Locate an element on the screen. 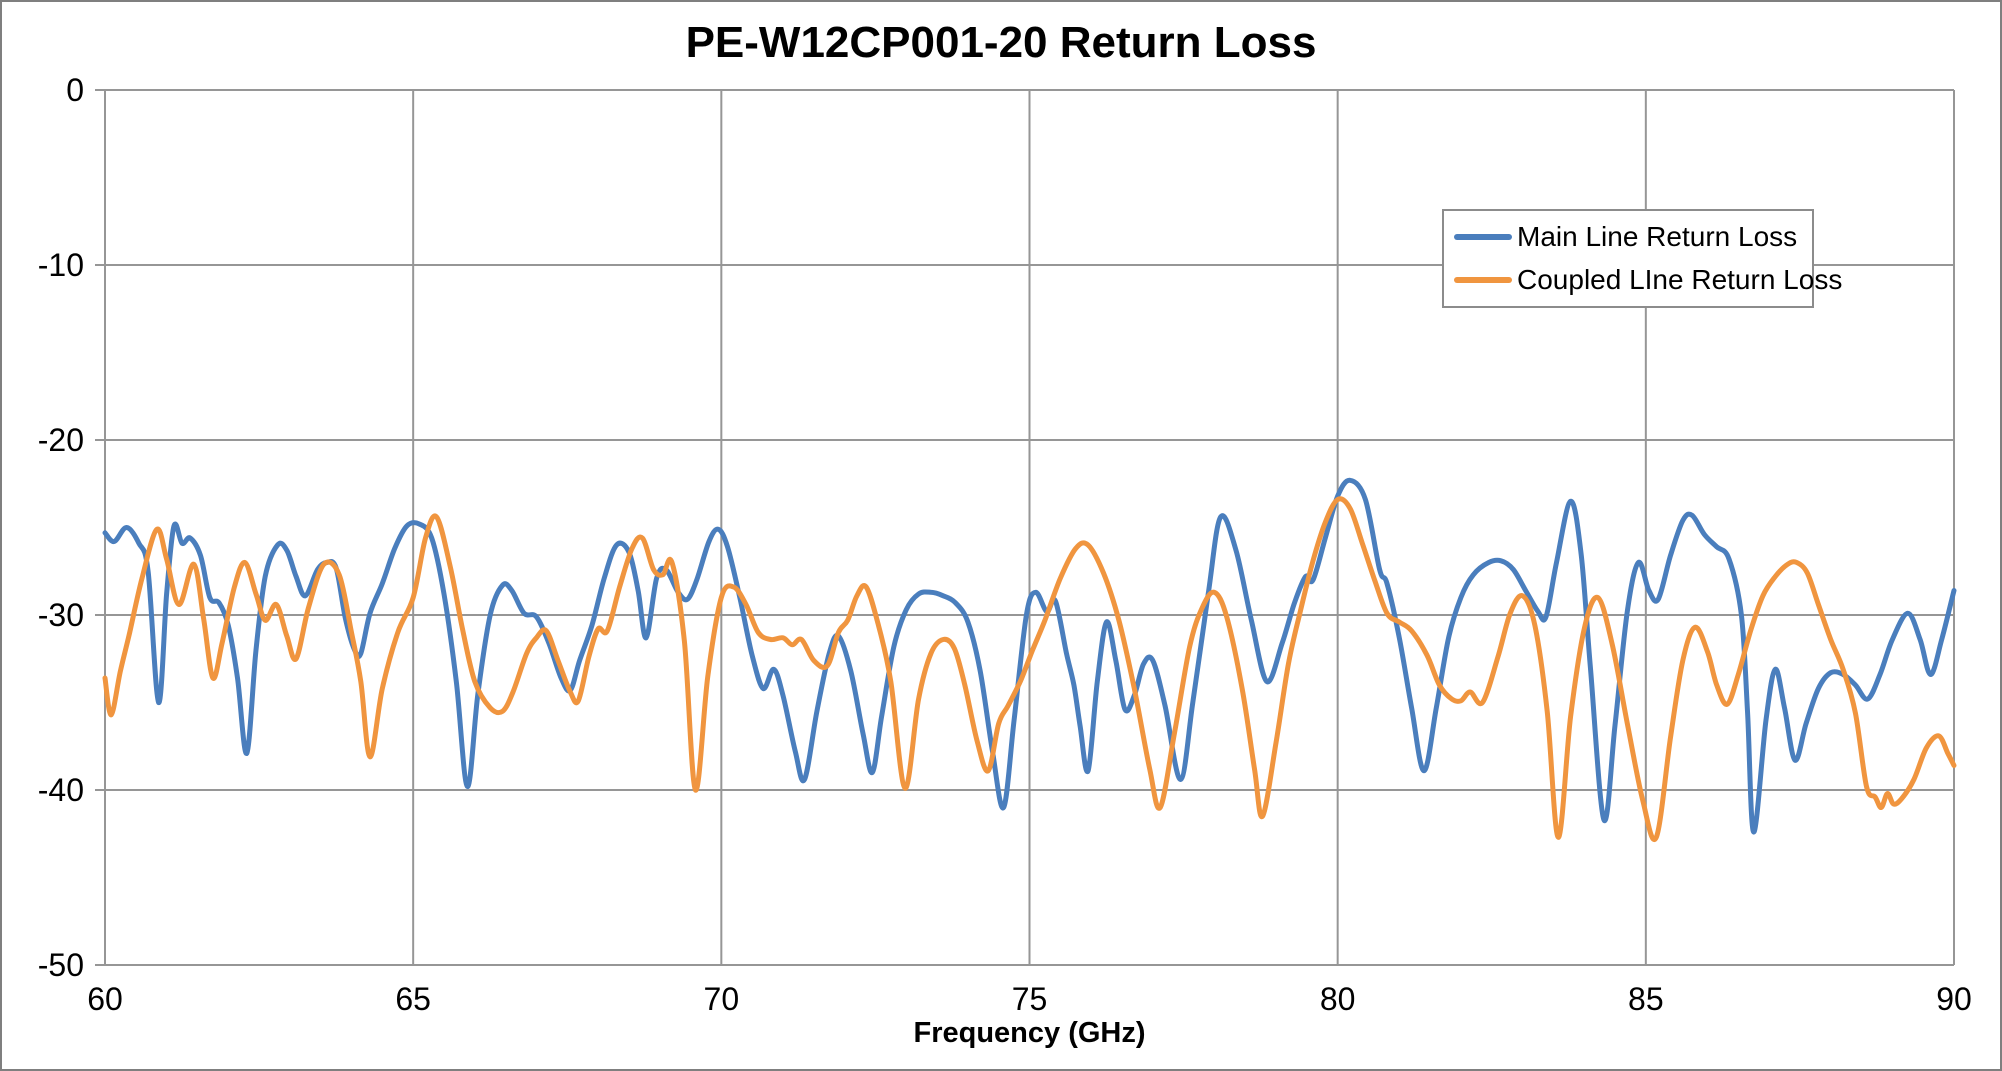  x-tick-label: 60 is located at coordinates (105, 999).